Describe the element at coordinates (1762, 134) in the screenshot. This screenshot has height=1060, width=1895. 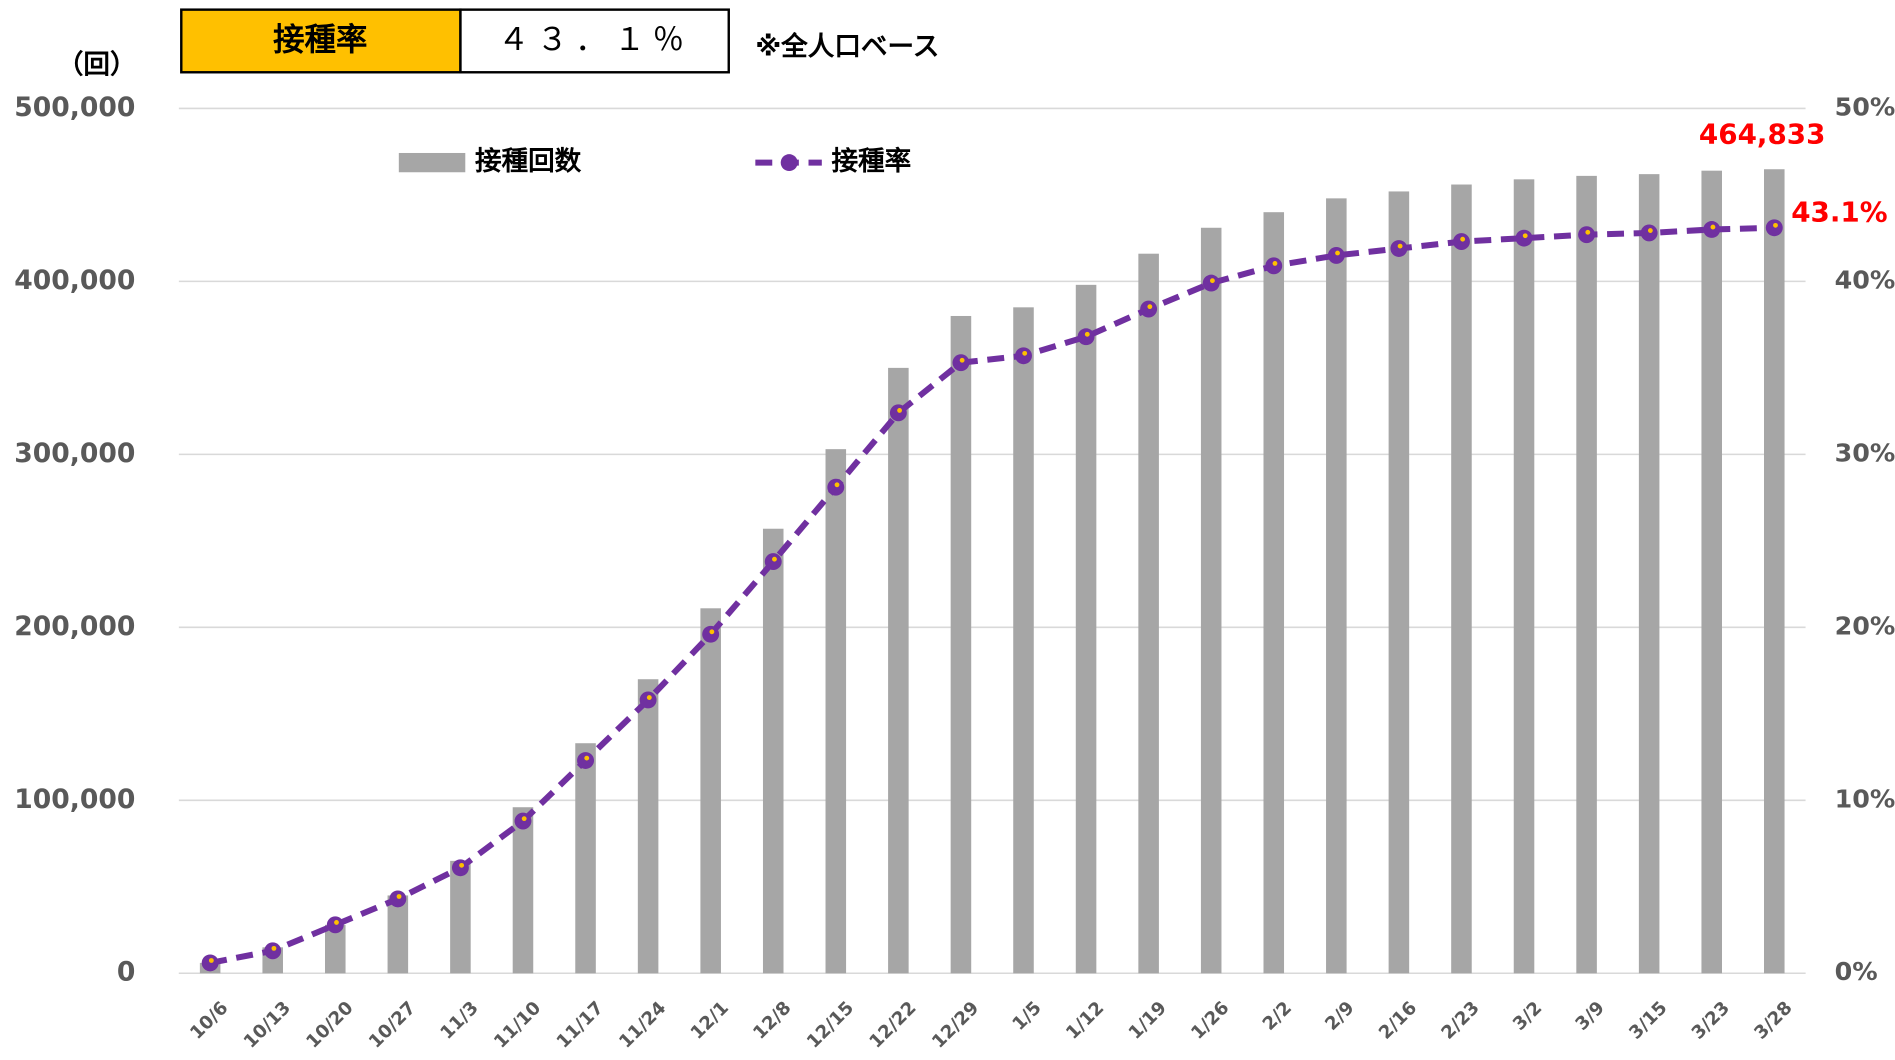
I see `data-label: 464,833` at that location.